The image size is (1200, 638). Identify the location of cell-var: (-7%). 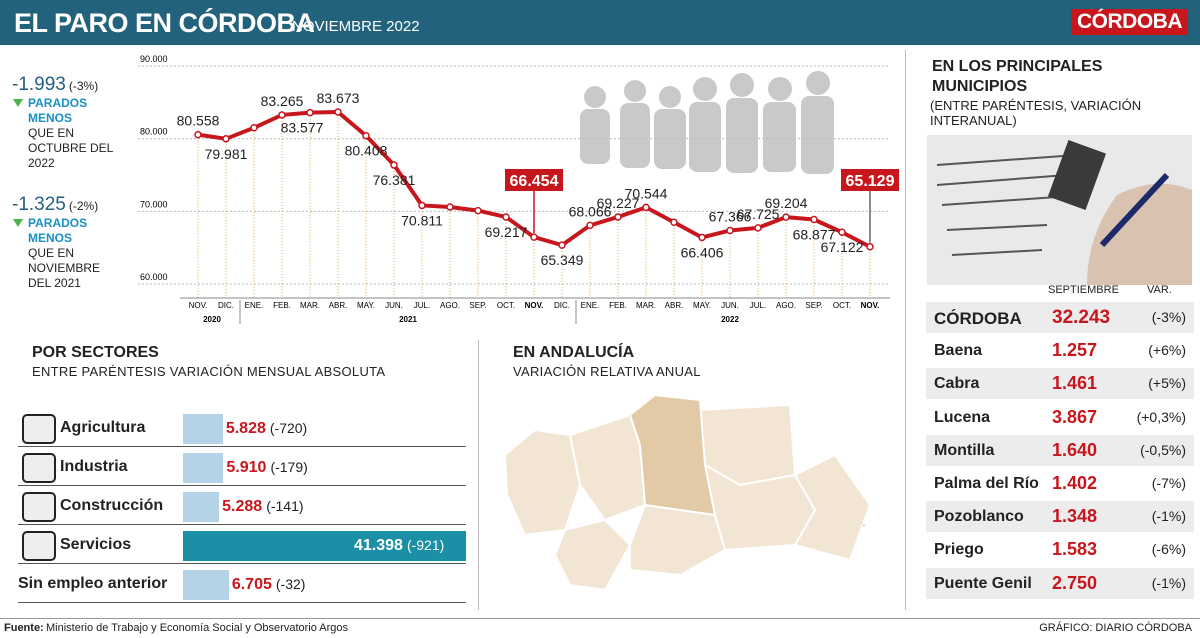
(1168, 483).